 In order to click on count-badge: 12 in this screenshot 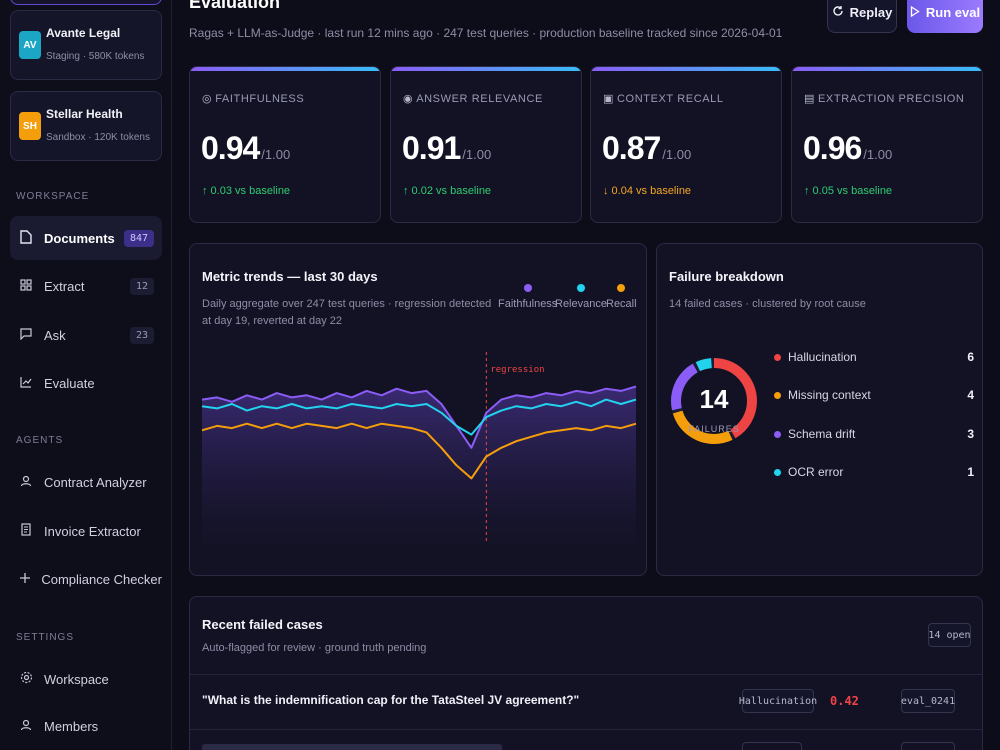, I will do `click(141, 286)`.